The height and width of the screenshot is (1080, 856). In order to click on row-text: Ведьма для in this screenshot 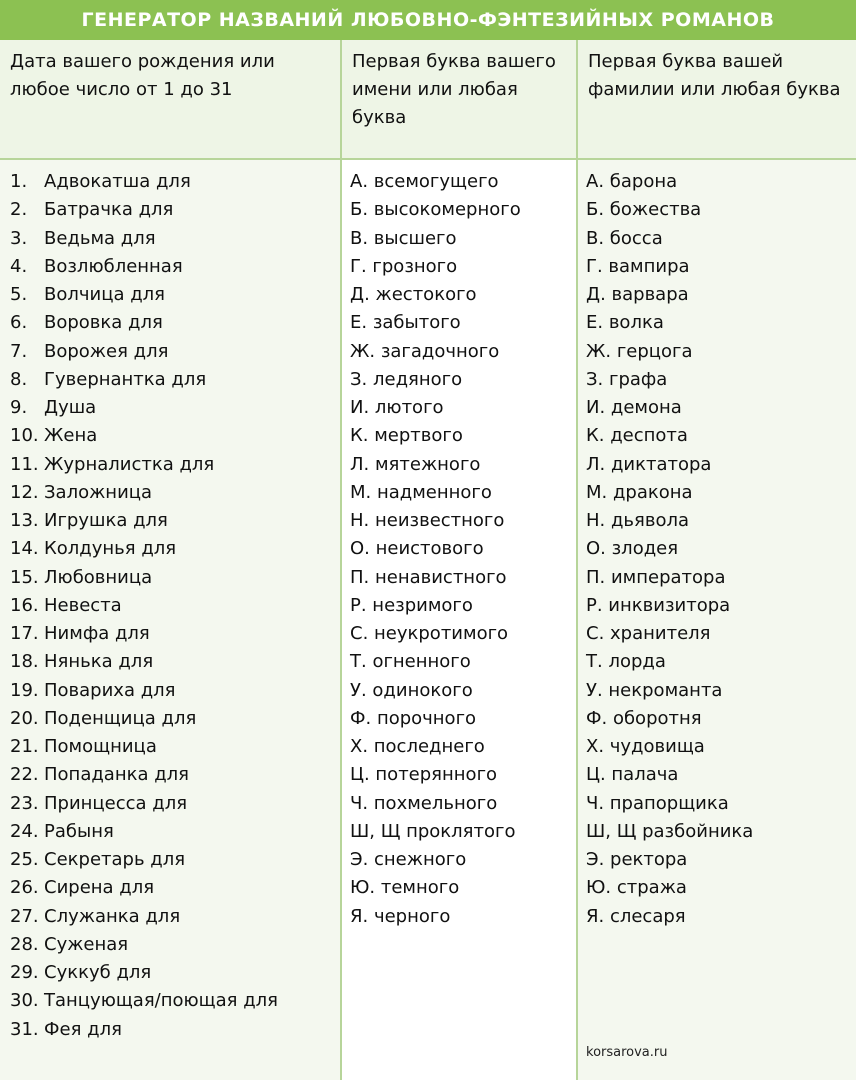, I will do `click(100, 238)`.